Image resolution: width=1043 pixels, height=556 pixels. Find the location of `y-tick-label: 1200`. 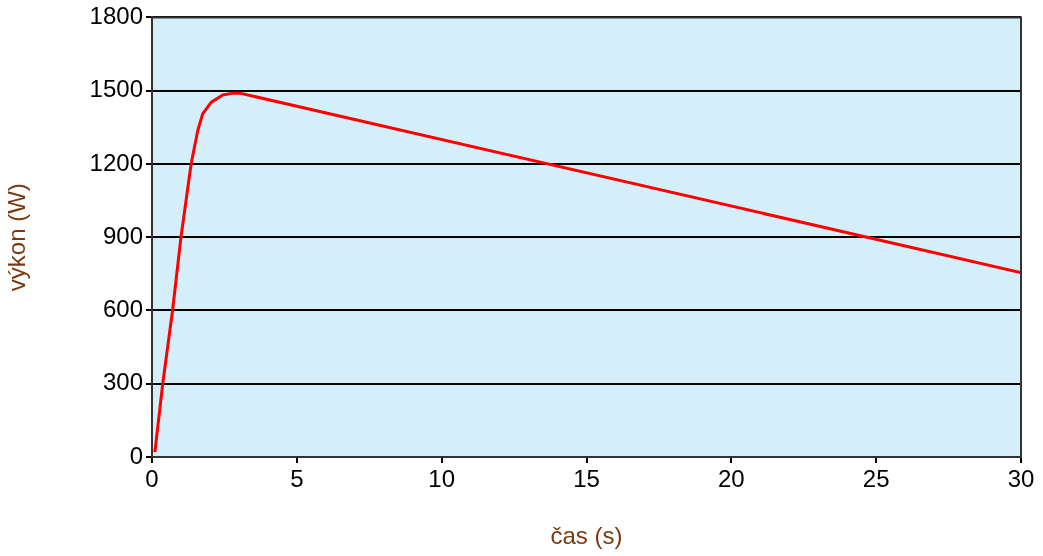

y-tick-label: 1200 is located at coordinates (116, 162).